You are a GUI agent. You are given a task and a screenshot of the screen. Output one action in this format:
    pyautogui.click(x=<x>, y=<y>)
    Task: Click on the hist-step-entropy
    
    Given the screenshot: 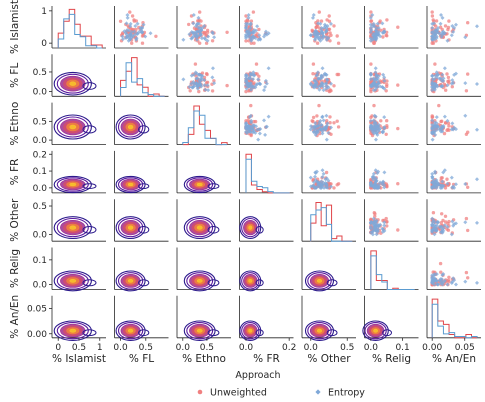 What is the action you would take?
    pyautogui.click(x=80, y=31)
    